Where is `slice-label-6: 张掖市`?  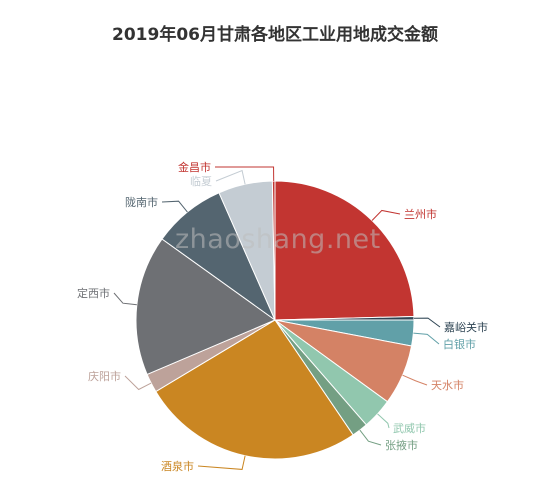
slice-label-6: 张掖市 is located at coordinates (401, 445).